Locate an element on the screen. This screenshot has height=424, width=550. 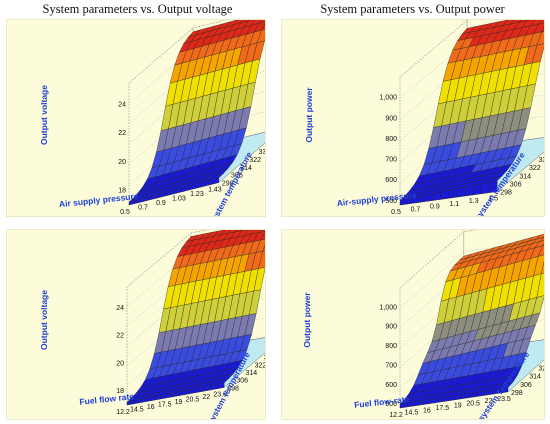
x-tick-label: 1.5 is located at coordinates (493, 199).